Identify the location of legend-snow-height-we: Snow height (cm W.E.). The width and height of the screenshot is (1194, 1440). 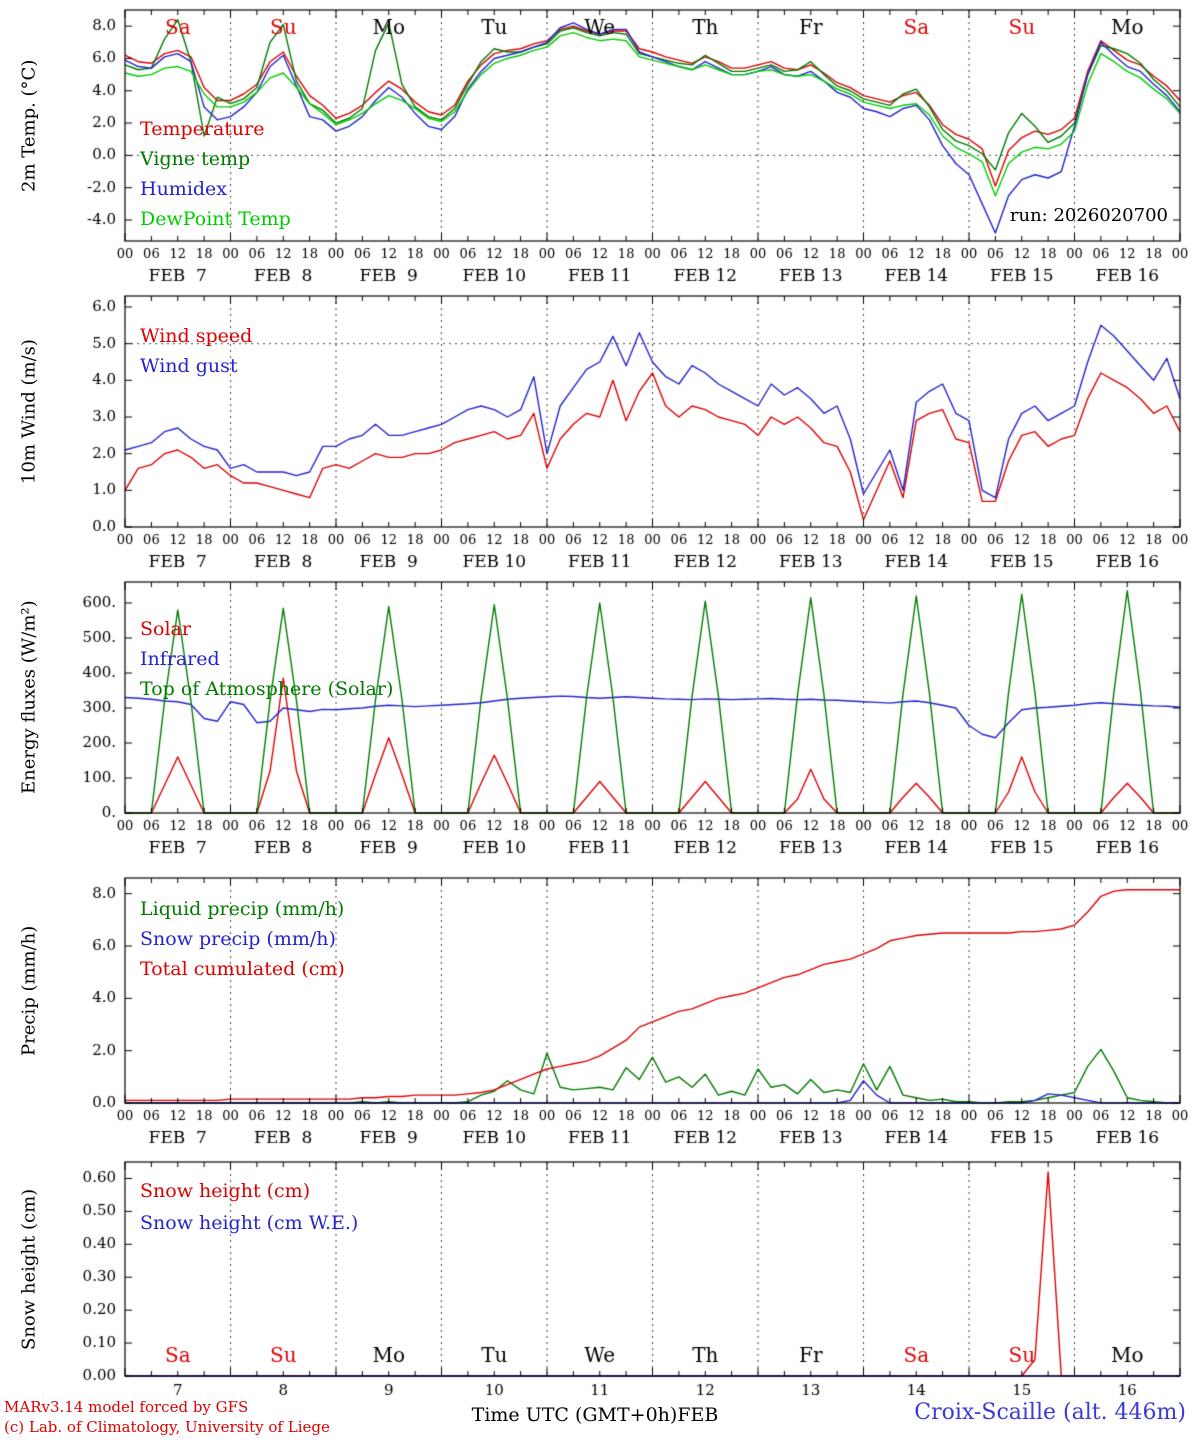
(249, 1223).